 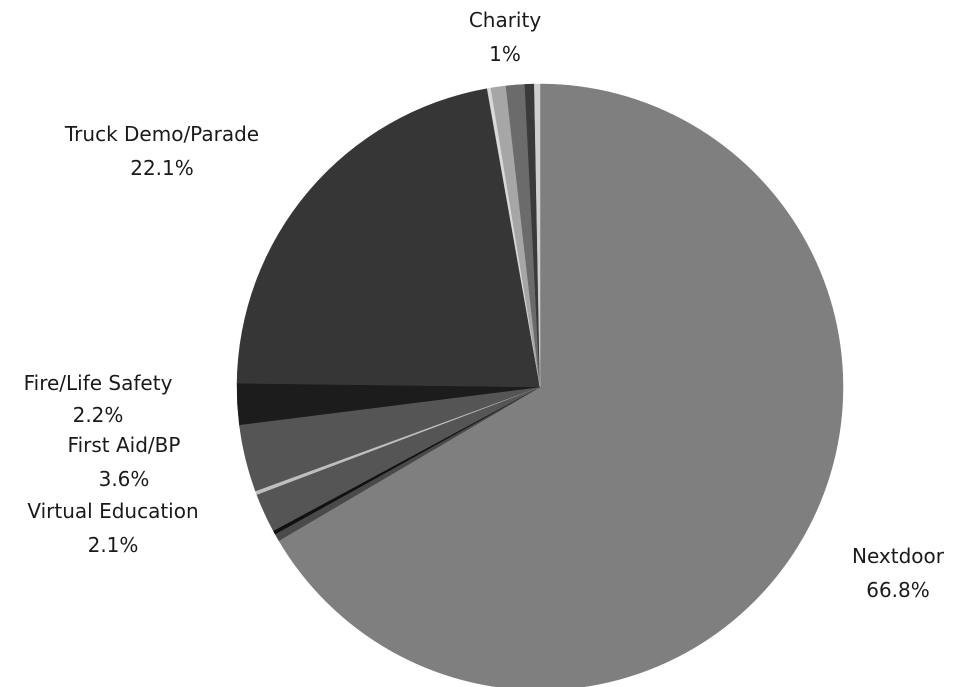 I want to click on slice-label-fire-life-safety: Fire/Life Safety, so click(x=98, y=383).